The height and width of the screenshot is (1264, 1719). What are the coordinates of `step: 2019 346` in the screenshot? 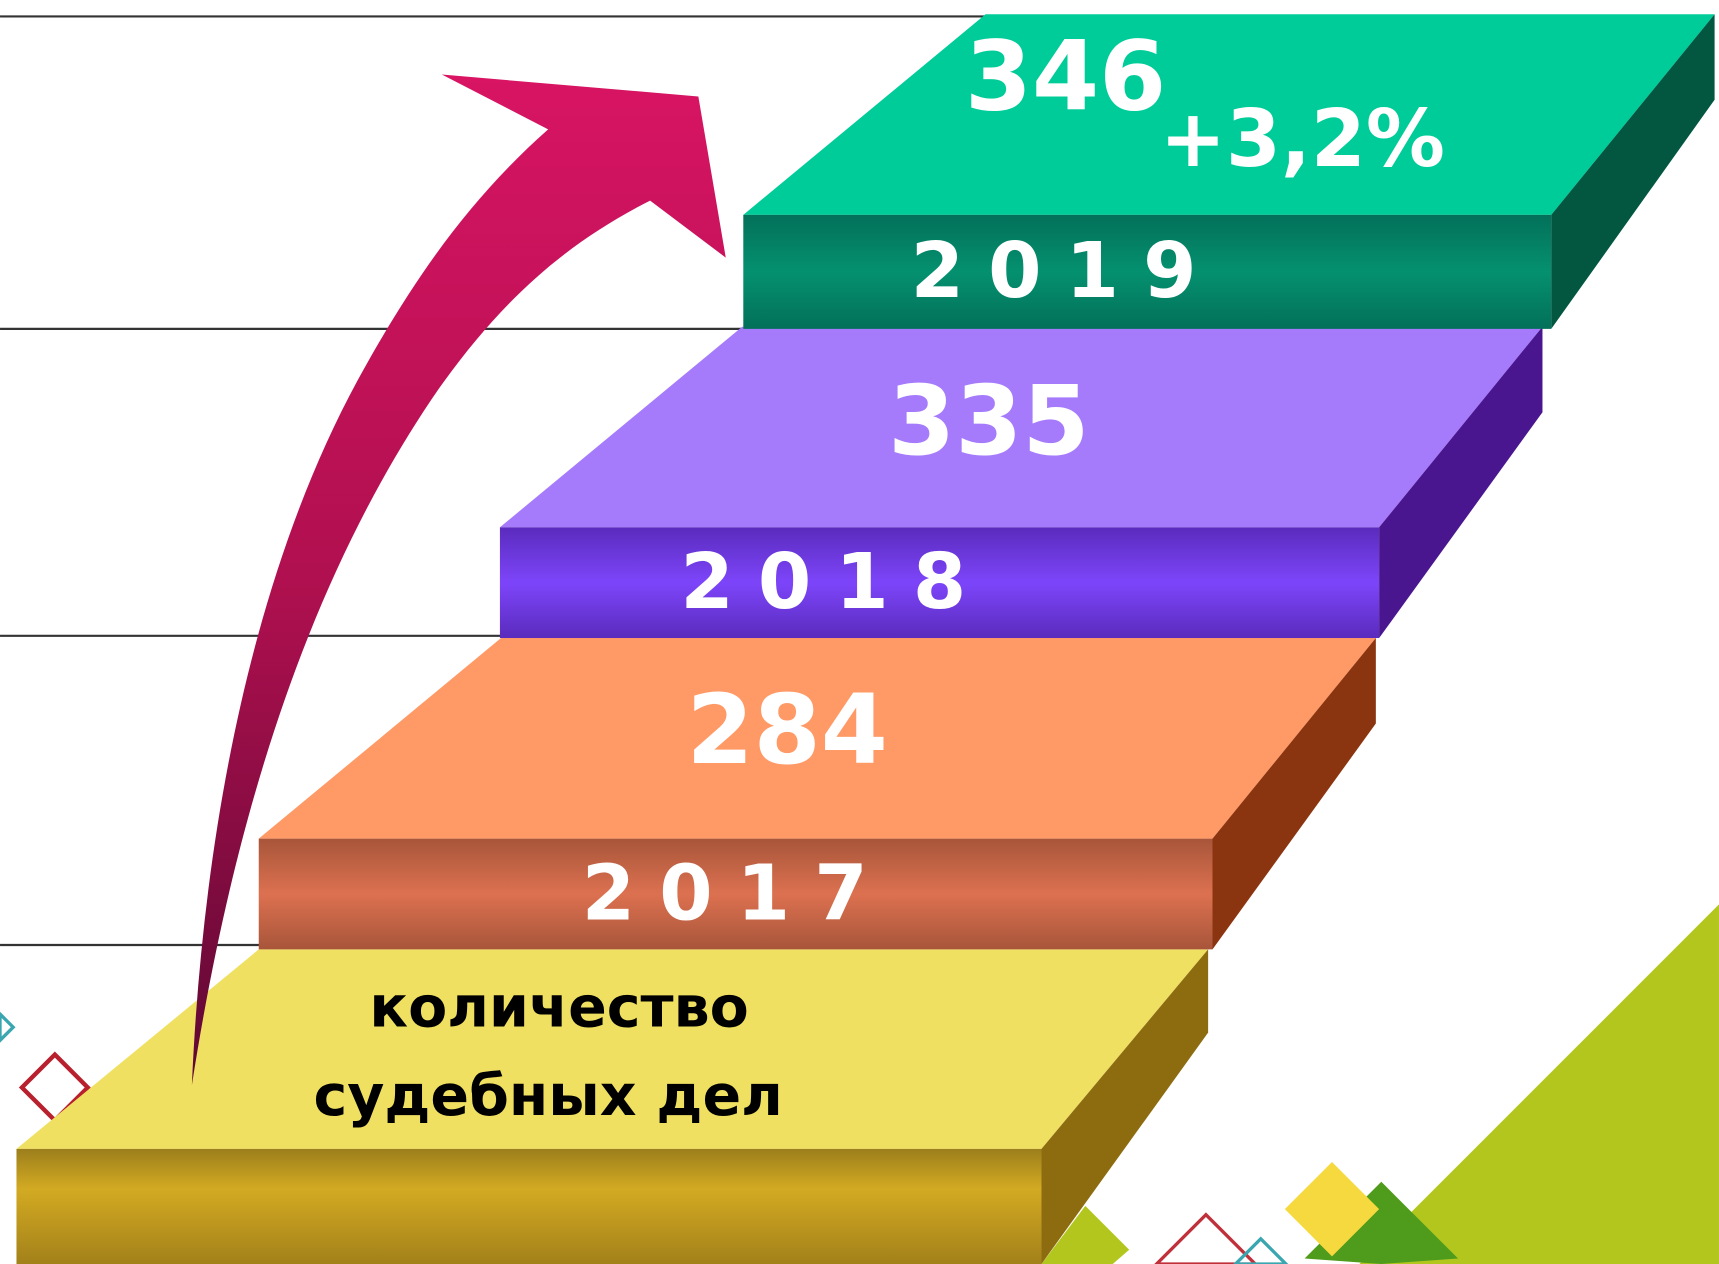 It's located at (1229, 171).